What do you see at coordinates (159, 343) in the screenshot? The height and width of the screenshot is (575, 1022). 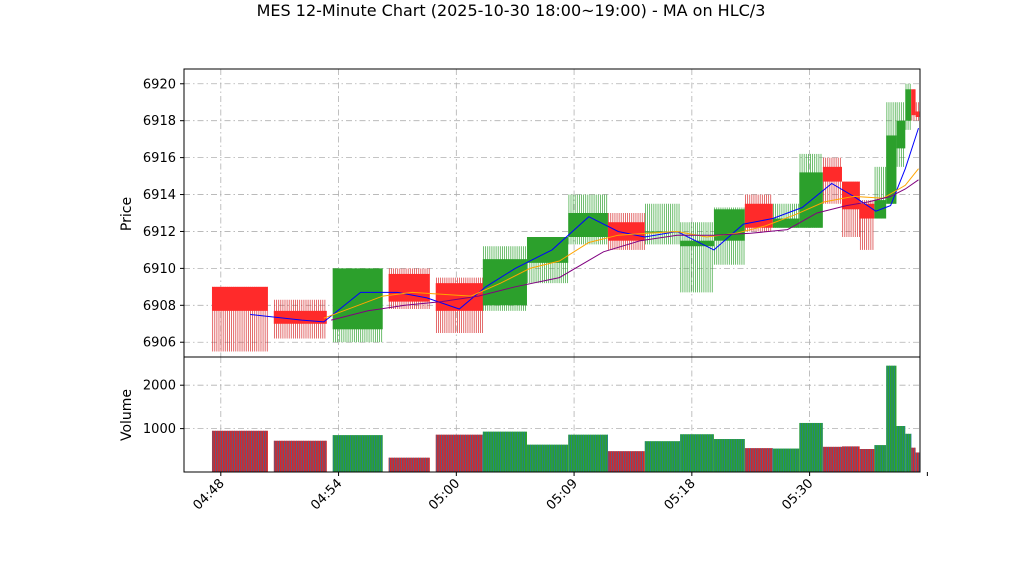 I see `price-tick-label: 6906` at bounding box center [159, 343].